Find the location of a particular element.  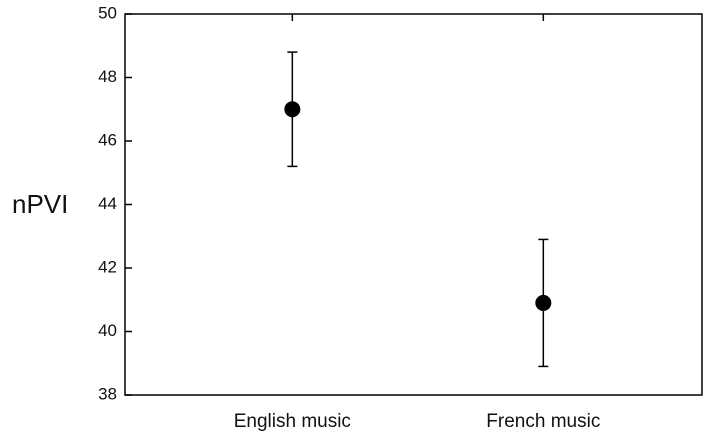

y-tick-label: 42 is located at coordinates (107, 266).